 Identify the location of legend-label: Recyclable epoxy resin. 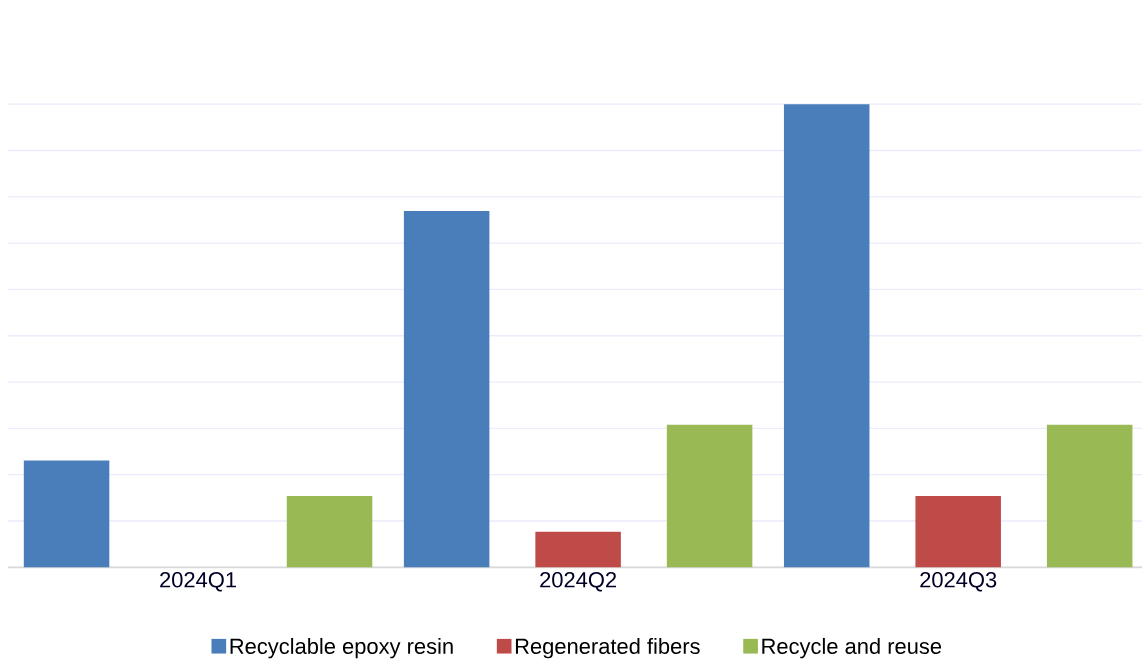
(341, 648).